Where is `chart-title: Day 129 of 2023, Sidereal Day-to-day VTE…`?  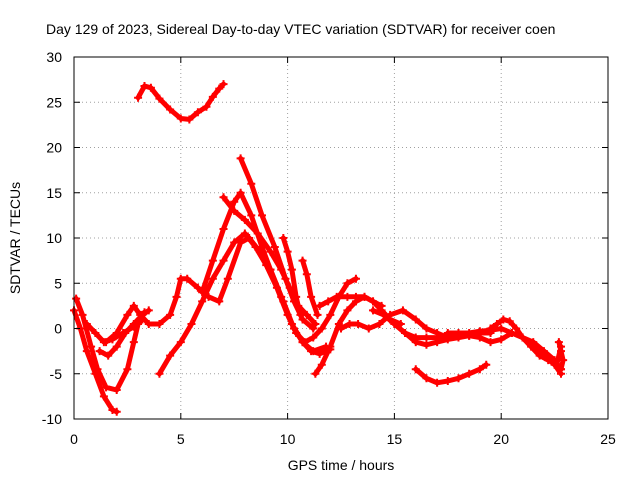 chart-title: Day 129 of 2023, Sidereal Day-to-day VTE… is located at coordinates (300, 29).